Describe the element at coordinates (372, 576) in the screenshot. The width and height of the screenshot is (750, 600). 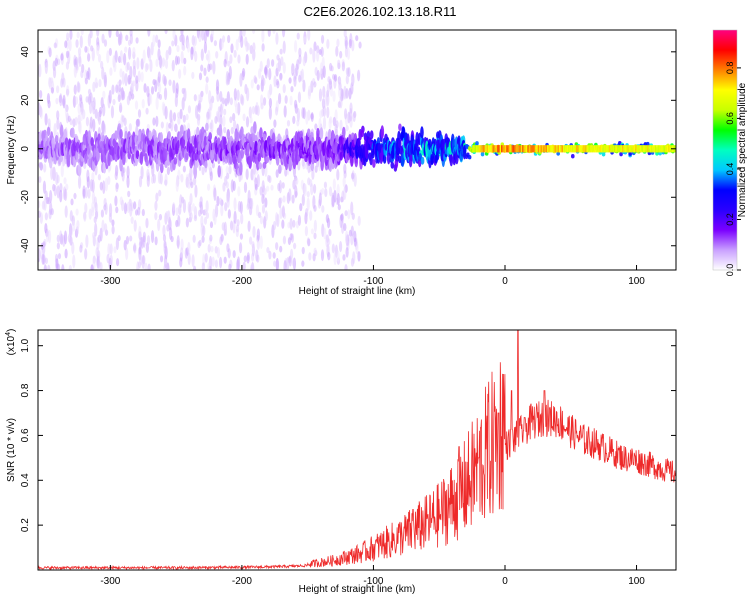
I see `snr-x-ticks: -300 -200 -100 0 100` at that location.